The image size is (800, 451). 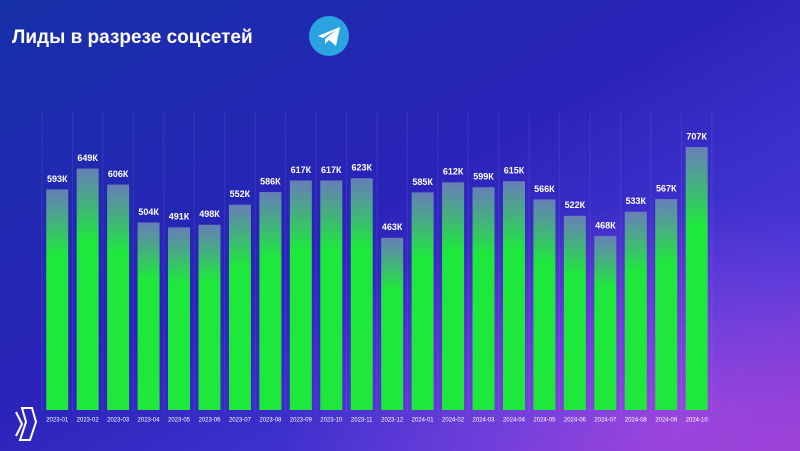 What do you see at coordinates (209, 214) in the screenshot?
I see `value-label: 498К` at bounding box center [209, 214].